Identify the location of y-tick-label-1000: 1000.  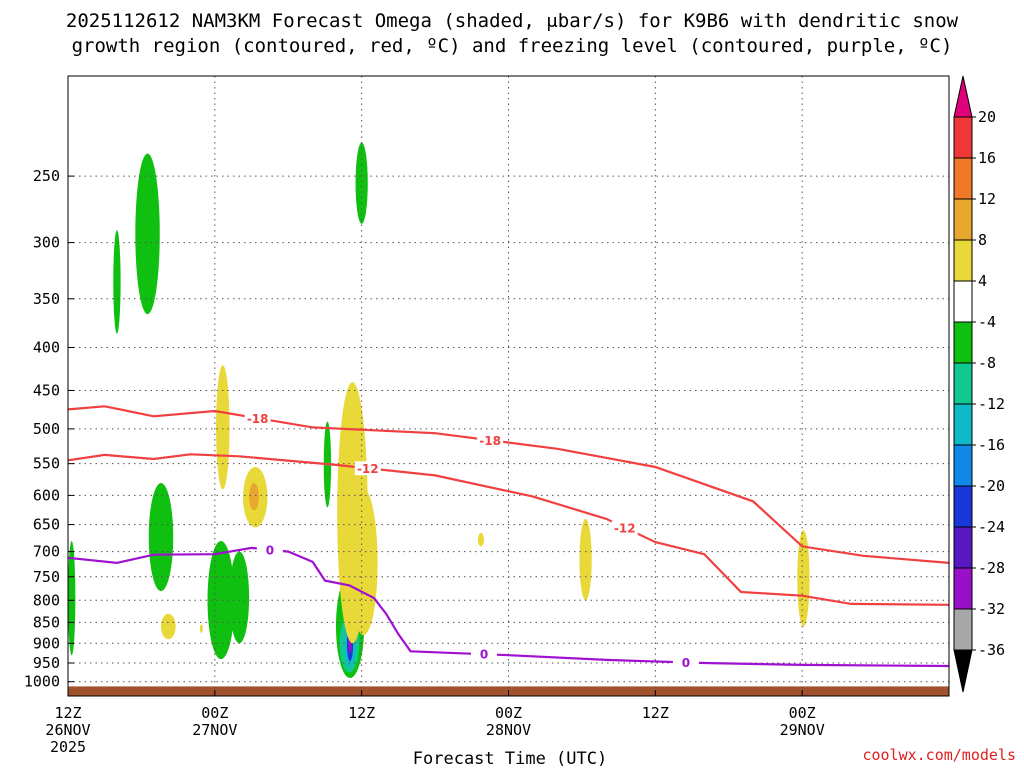
(42, 682).